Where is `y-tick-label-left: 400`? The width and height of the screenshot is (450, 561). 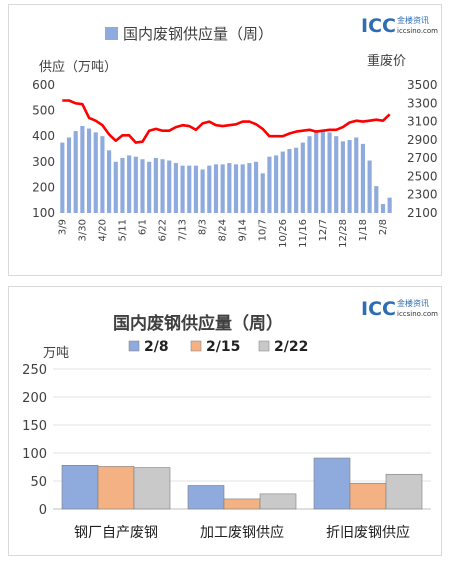 y-tick-label-left: 400 is located at coordinates (43, 136).